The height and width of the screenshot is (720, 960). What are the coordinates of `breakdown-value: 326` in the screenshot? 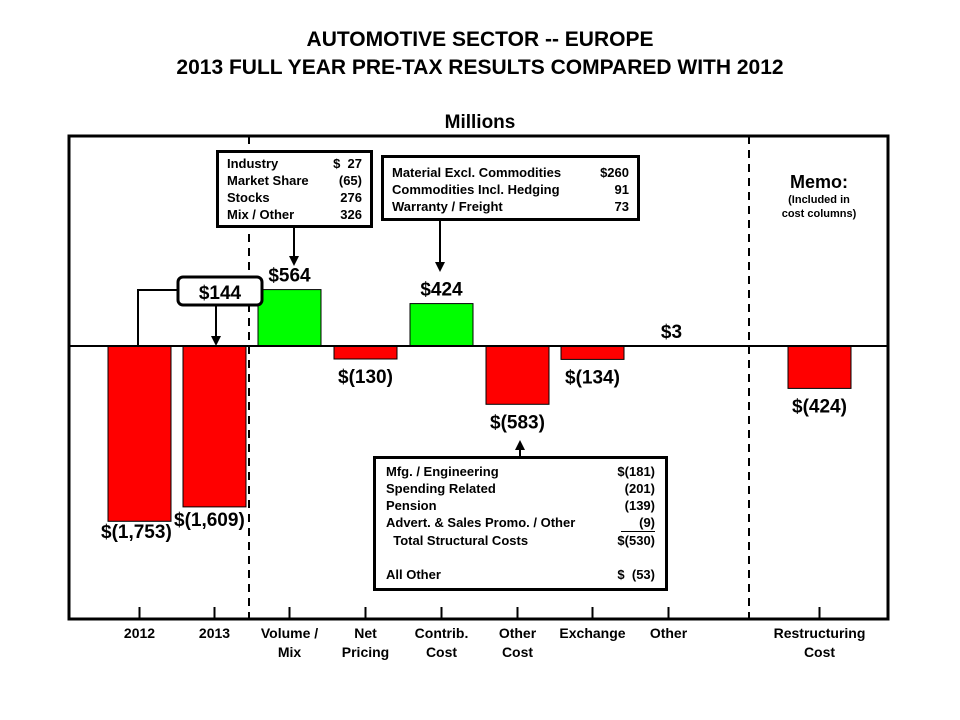 It's located at (351, 214).